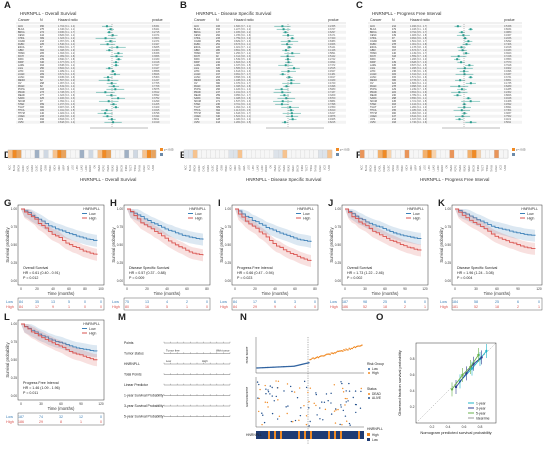 The image size is (550, 450). What do you see at coordinates (254, 435) in the screenshot?
I see `expression-gene-label: HNRNPLL` at bounding box center [254, 435].